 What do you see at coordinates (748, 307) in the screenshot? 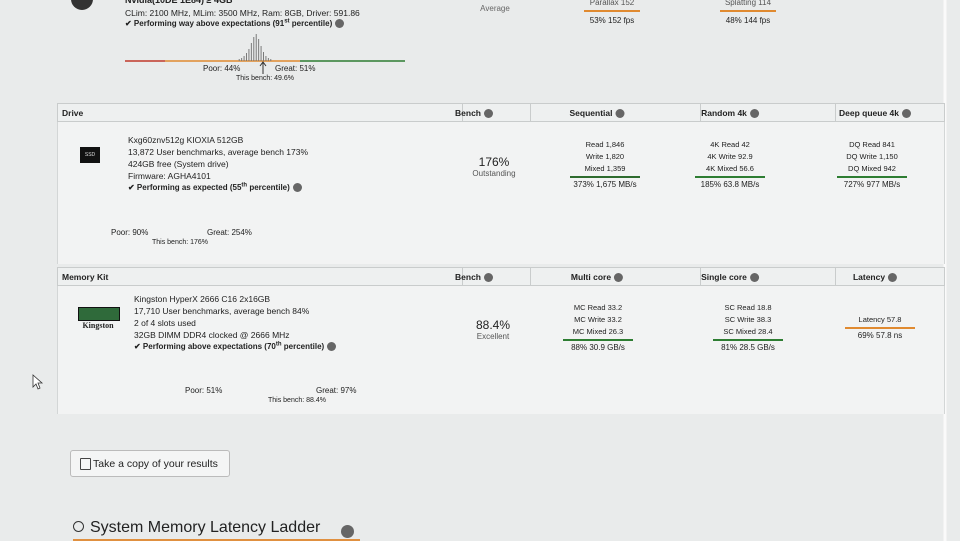
I see `column-line: SC Read 18.8` at bounding box center [748, 307].